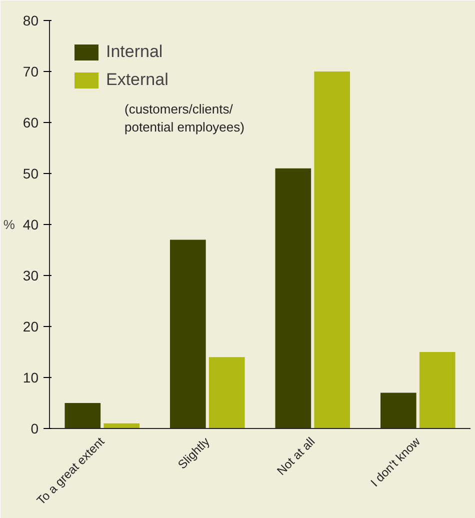  What do you see at coordinates (30, 224) in the screenshot?
I see `y-tick-label: 40` at bounding box center [30, 224].